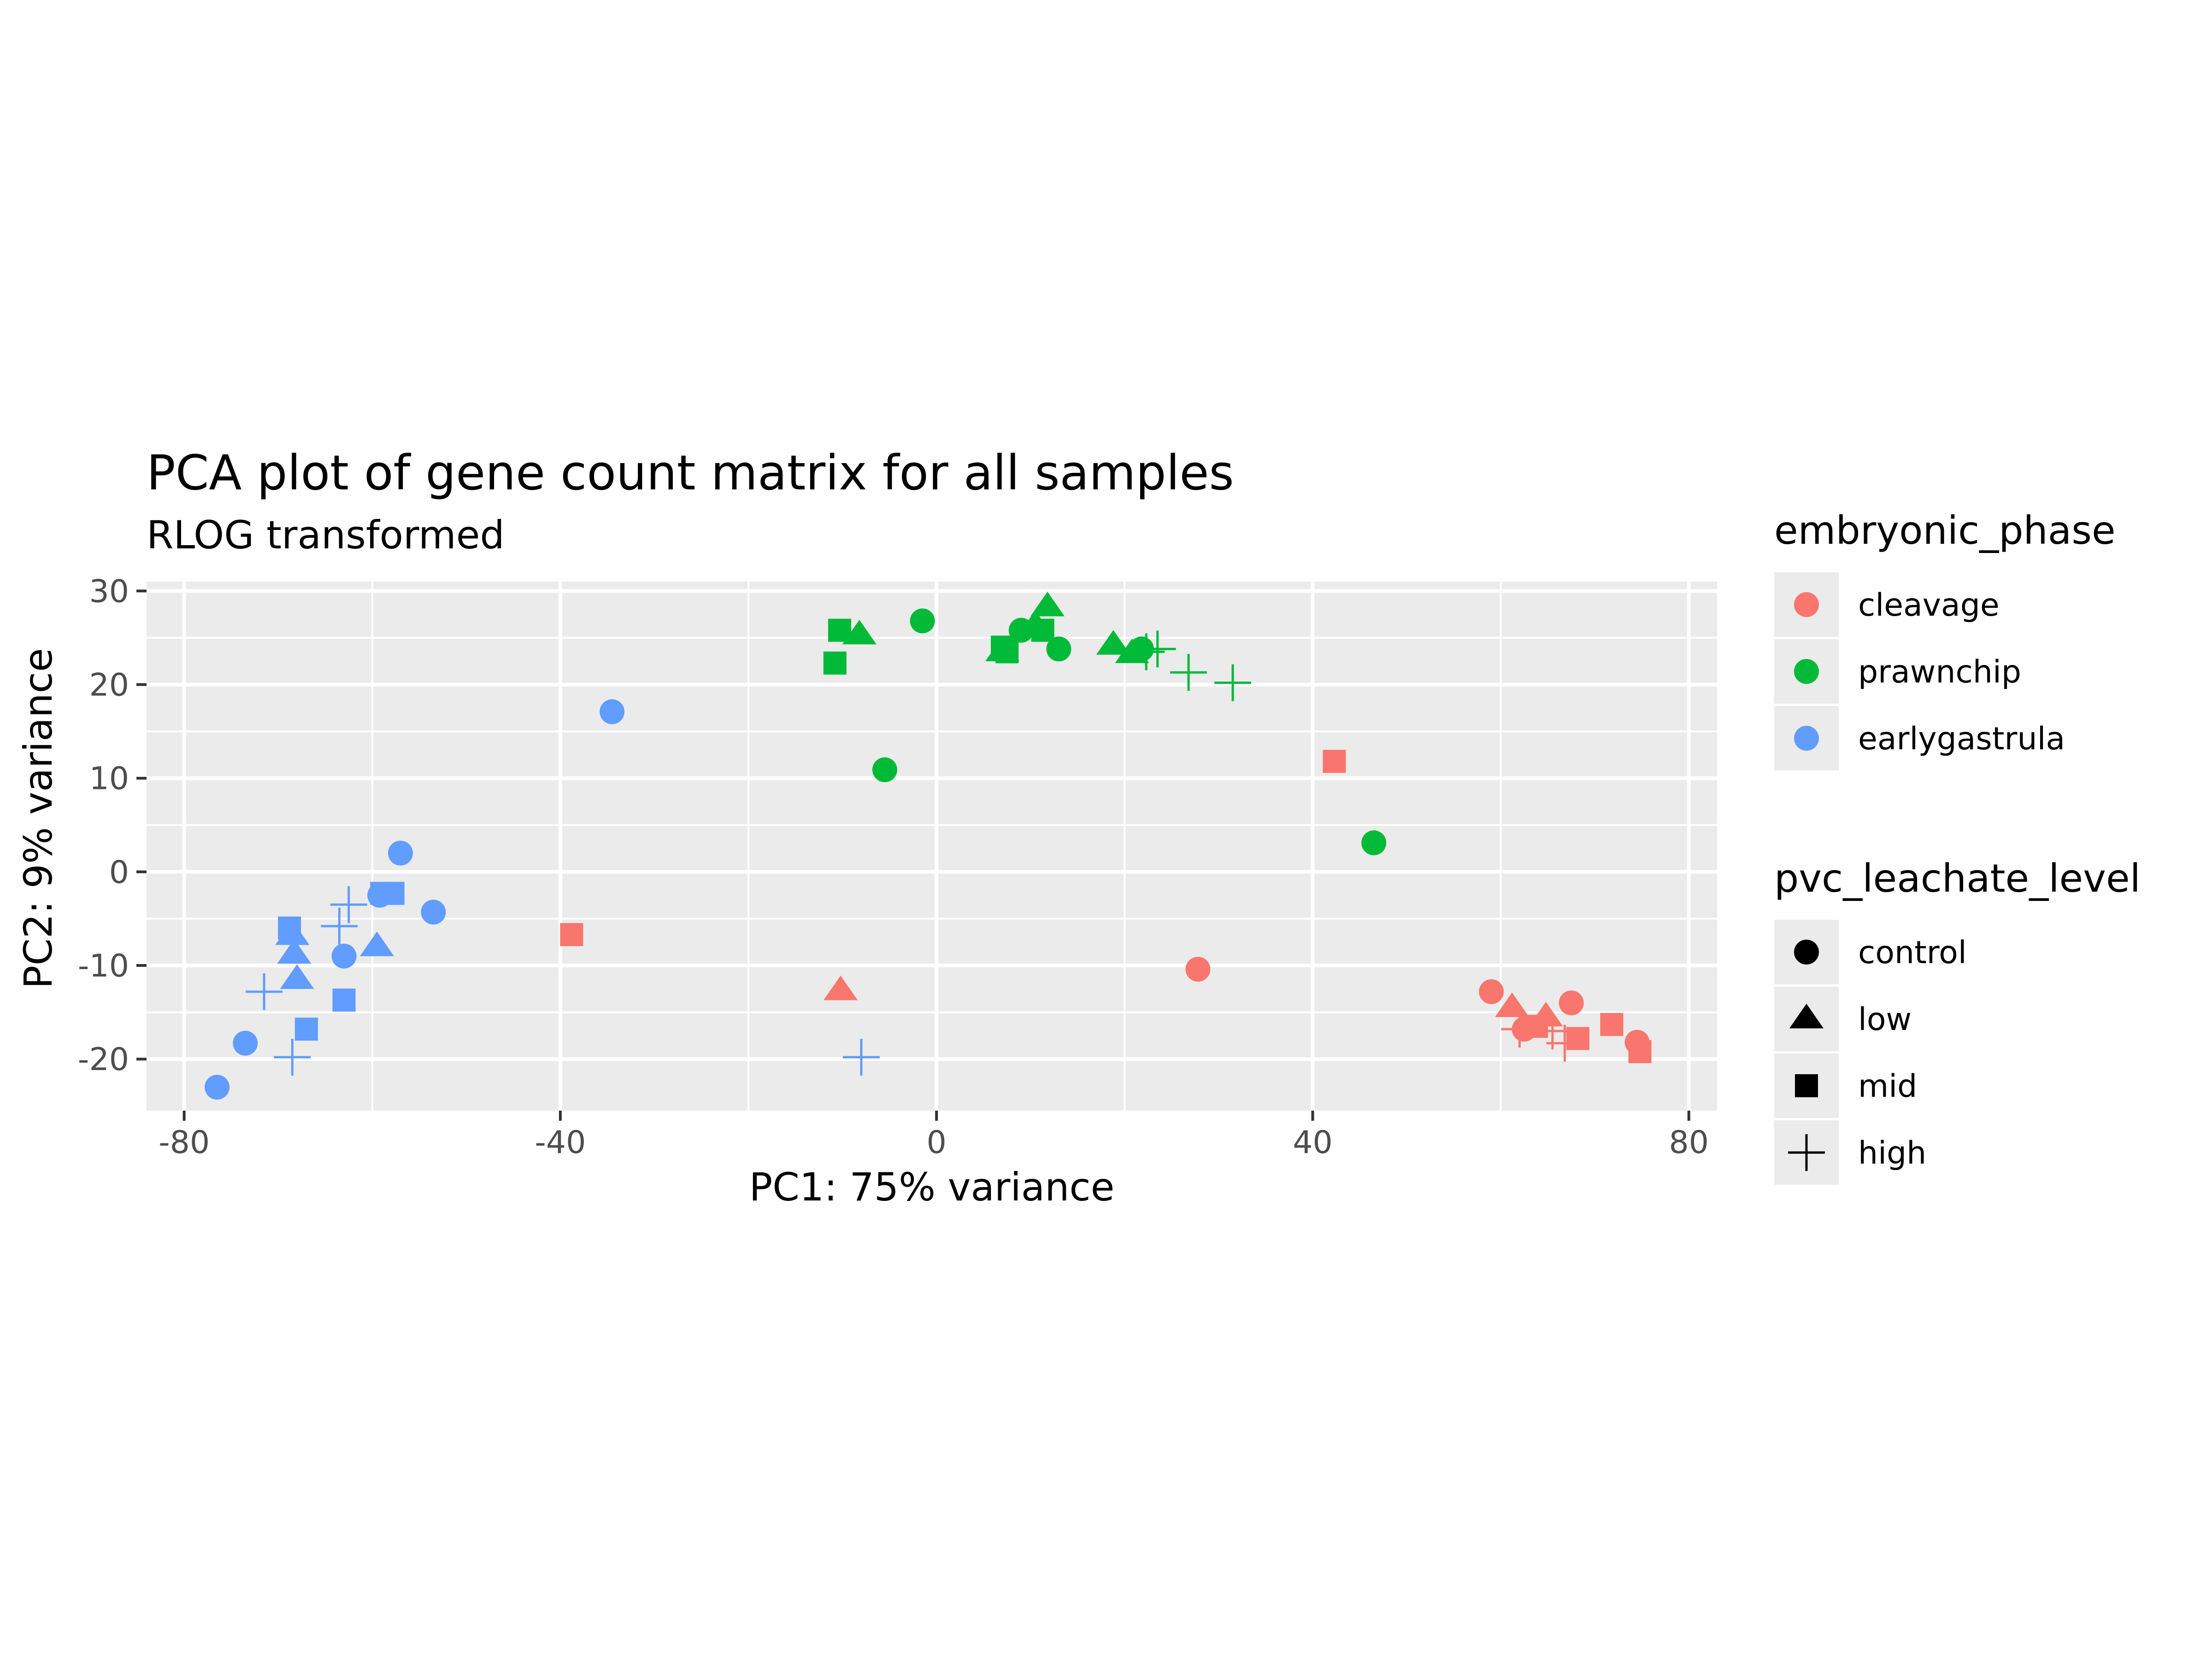  Describe the element at coordinates (937, 1142) in the screenshot. I see `x-tick-label: 0` at that location.